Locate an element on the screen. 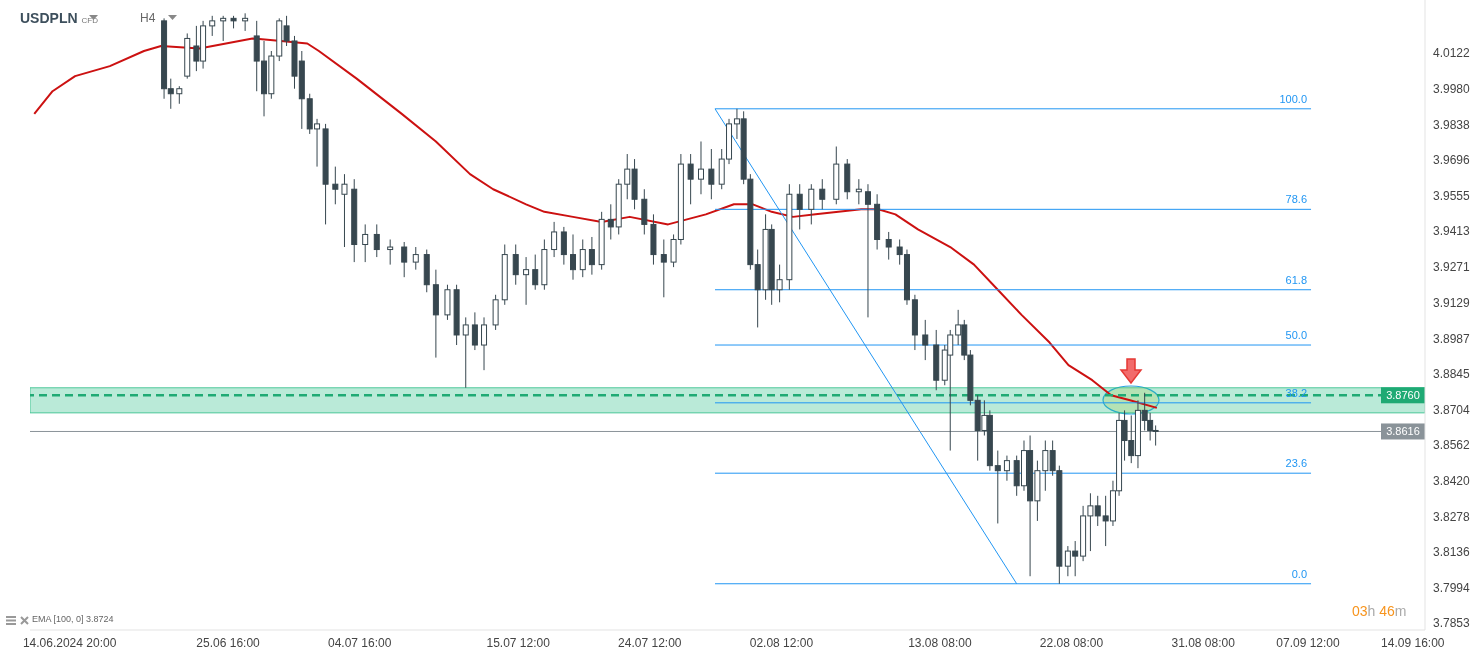 The width and height of the screenshot is (1482, 658). x-tick-label: 14.09 16:00 is located at coordinates (1413, 642).